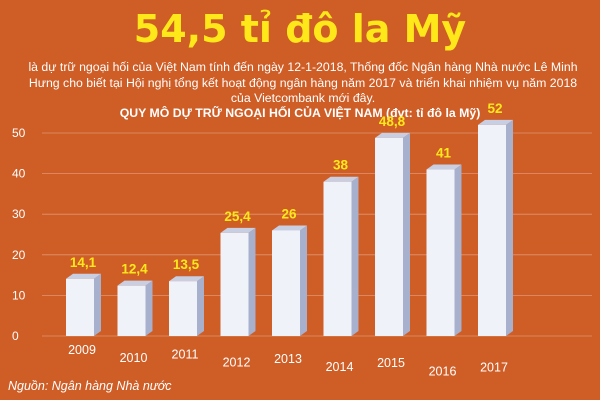 This screenshot has width=600, height=400. Describe the element at coordinates (289, 213) in the screenshot. I see `value-label: 26` at that location.